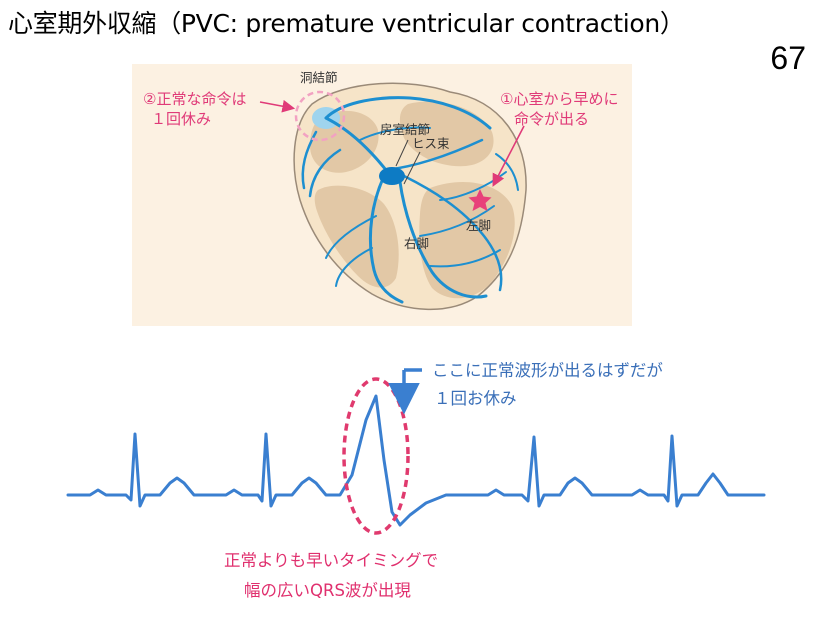 The width and height of the screenshot is (818, 622). I want to click on his-bundle-label: ヒス束, so click(431, 143).